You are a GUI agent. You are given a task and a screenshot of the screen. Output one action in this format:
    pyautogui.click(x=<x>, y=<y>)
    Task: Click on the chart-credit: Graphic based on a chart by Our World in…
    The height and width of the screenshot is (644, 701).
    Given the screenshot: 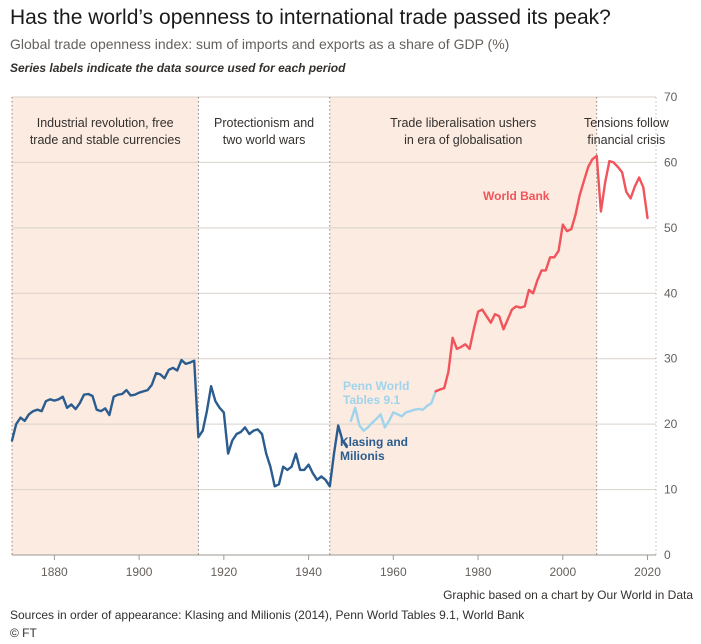 What is the action you would take?
    pyautogui.click(x=568, y=595)
    